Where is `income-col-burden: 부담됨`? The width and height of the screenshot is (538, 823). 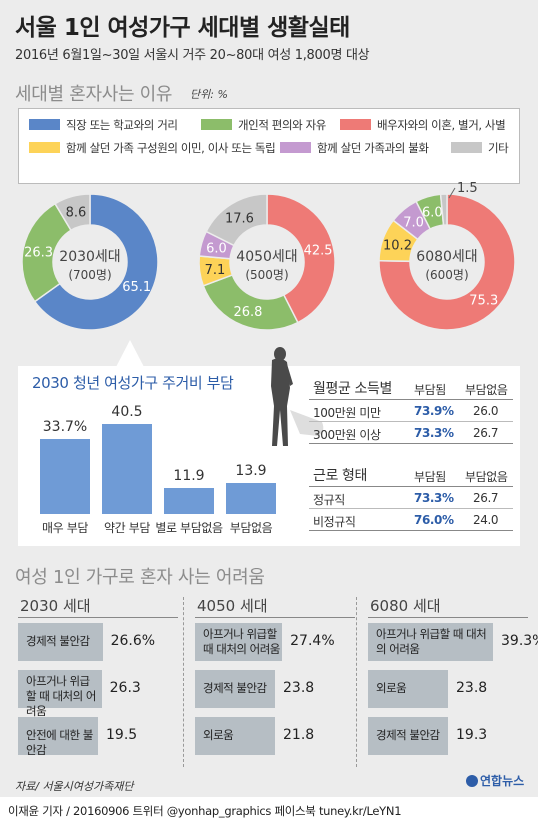
income-col-burden: 부담됨 is located at coordinates (430, 390).